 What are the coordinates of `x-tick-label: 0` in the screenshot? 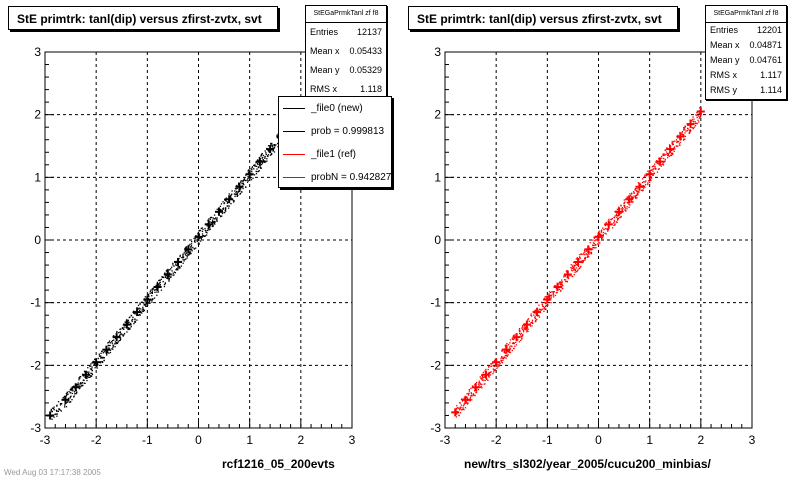 It's located at (598, 440).